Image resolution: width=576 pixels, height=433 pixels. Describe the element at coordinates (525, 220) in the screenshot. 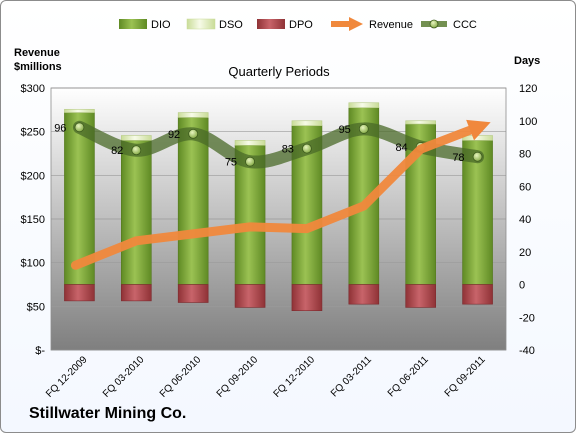

I see `right-tick-label: 40` at that location.